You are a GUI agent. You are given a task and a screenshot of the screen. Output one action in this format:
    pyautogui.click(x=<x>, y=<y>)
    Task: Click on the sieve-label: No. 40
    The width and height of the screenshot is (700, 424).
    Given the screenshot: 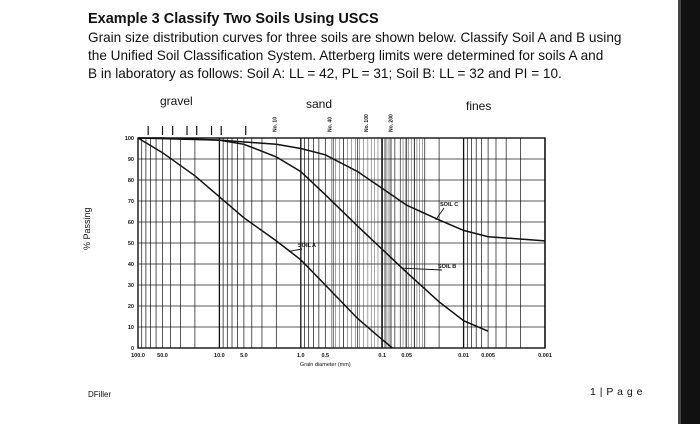 What is the action you would take?
    pyautogui.click(x=330, y=124)
    